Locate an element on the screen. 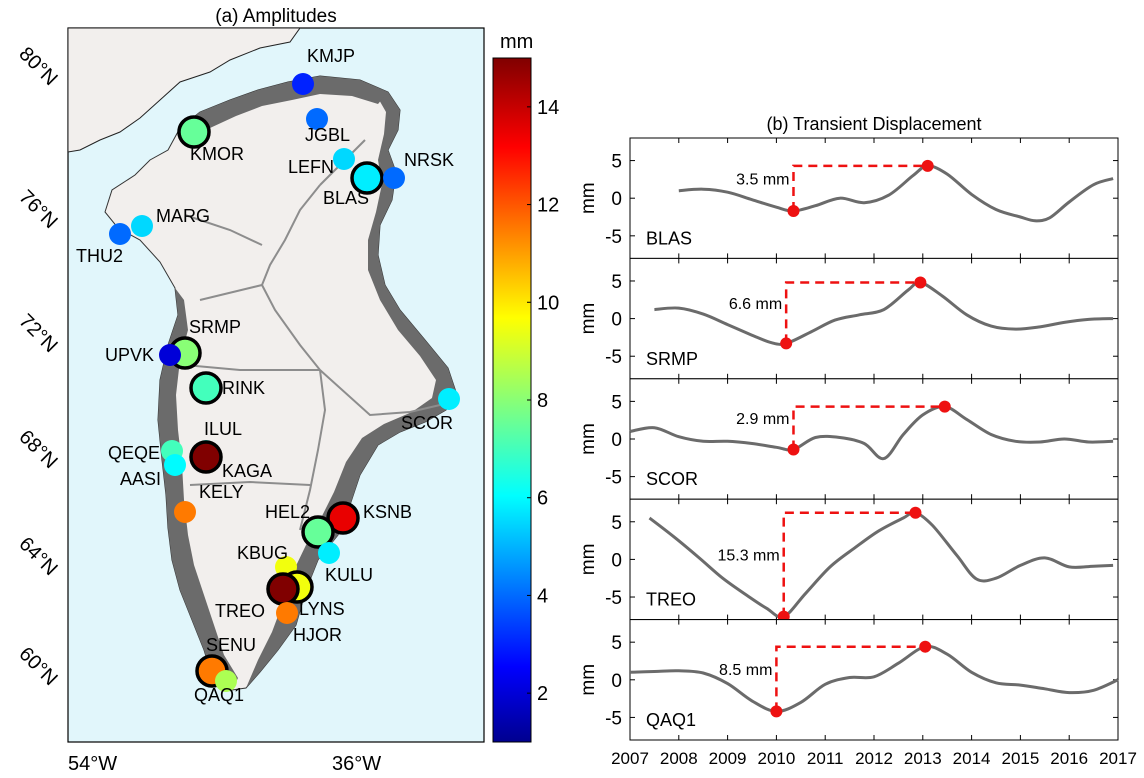 The width and height of the screenshot is (1144, 778). station-label-ksnb: KSNB is located at coordinates (387, 512).